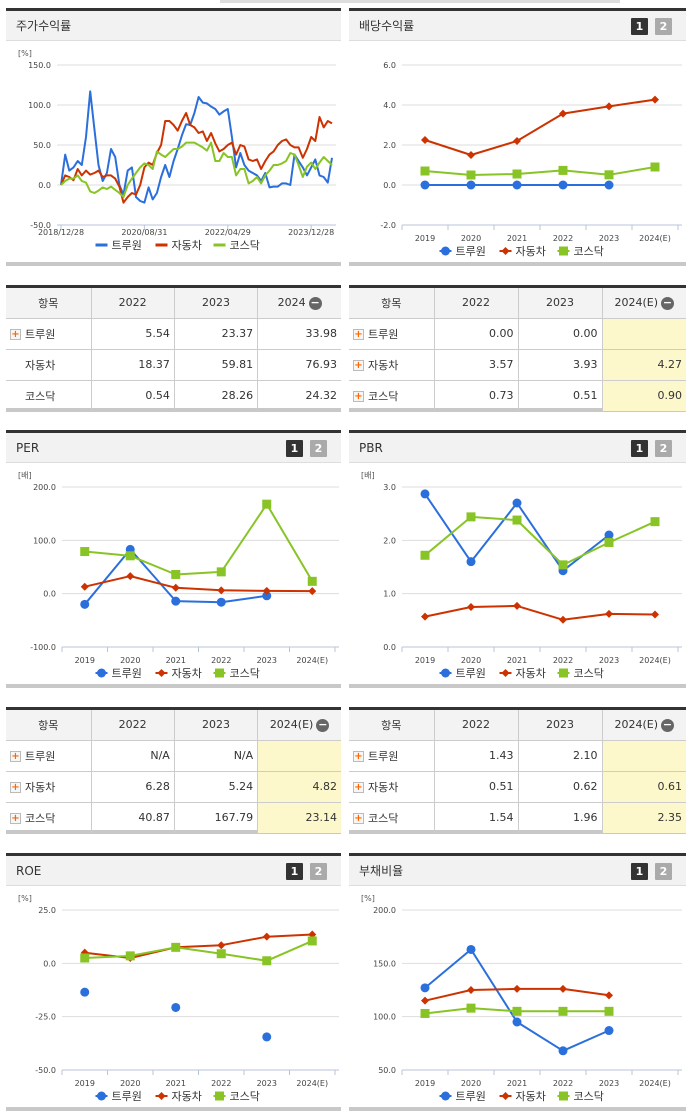  I want to click on cell-value: 23.14, so click(299, 817).